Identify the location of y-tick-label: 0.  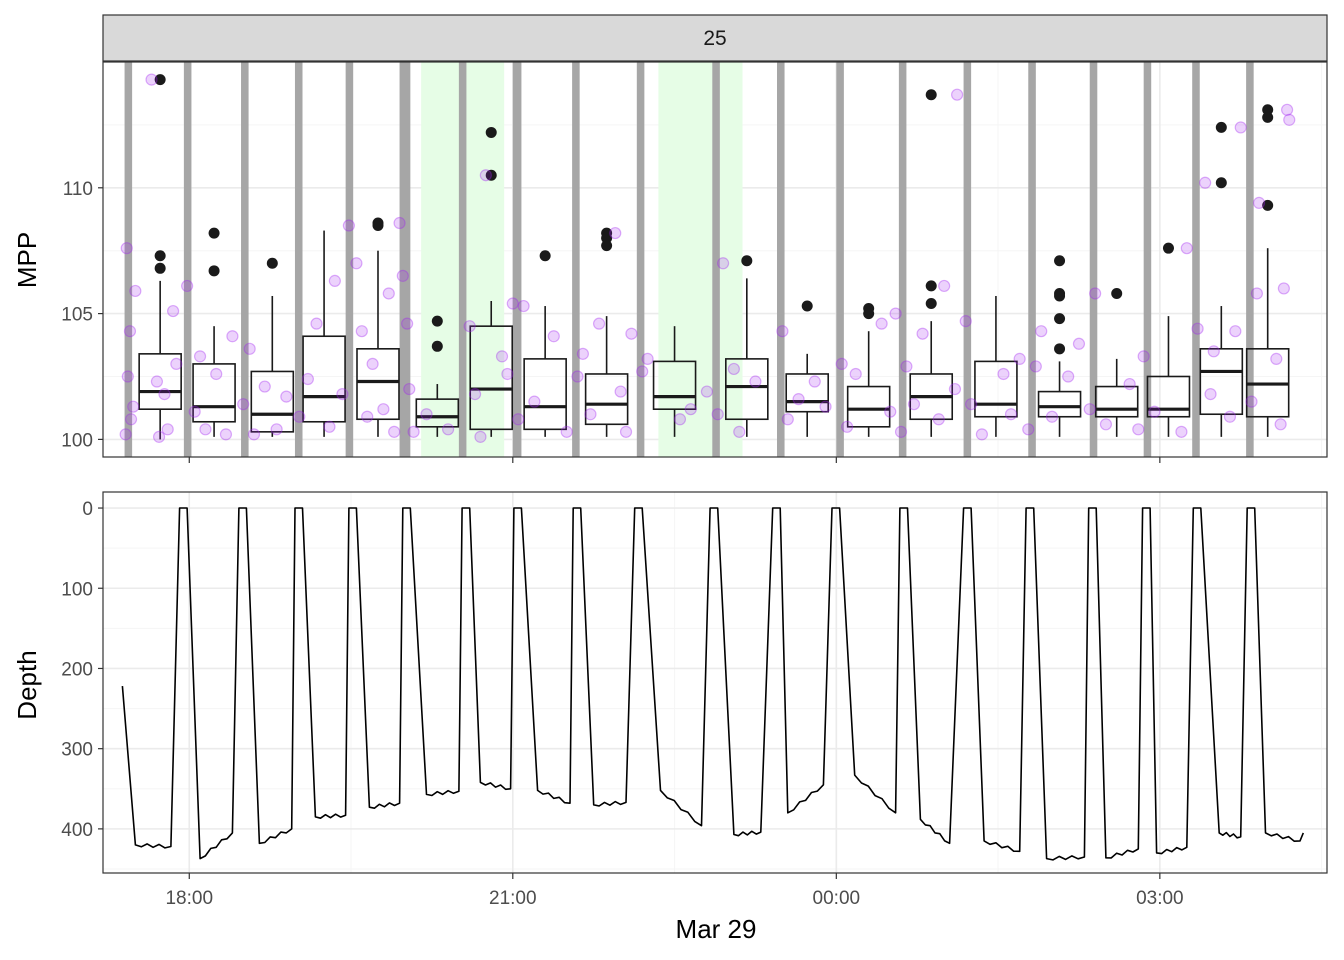
(87, 509).